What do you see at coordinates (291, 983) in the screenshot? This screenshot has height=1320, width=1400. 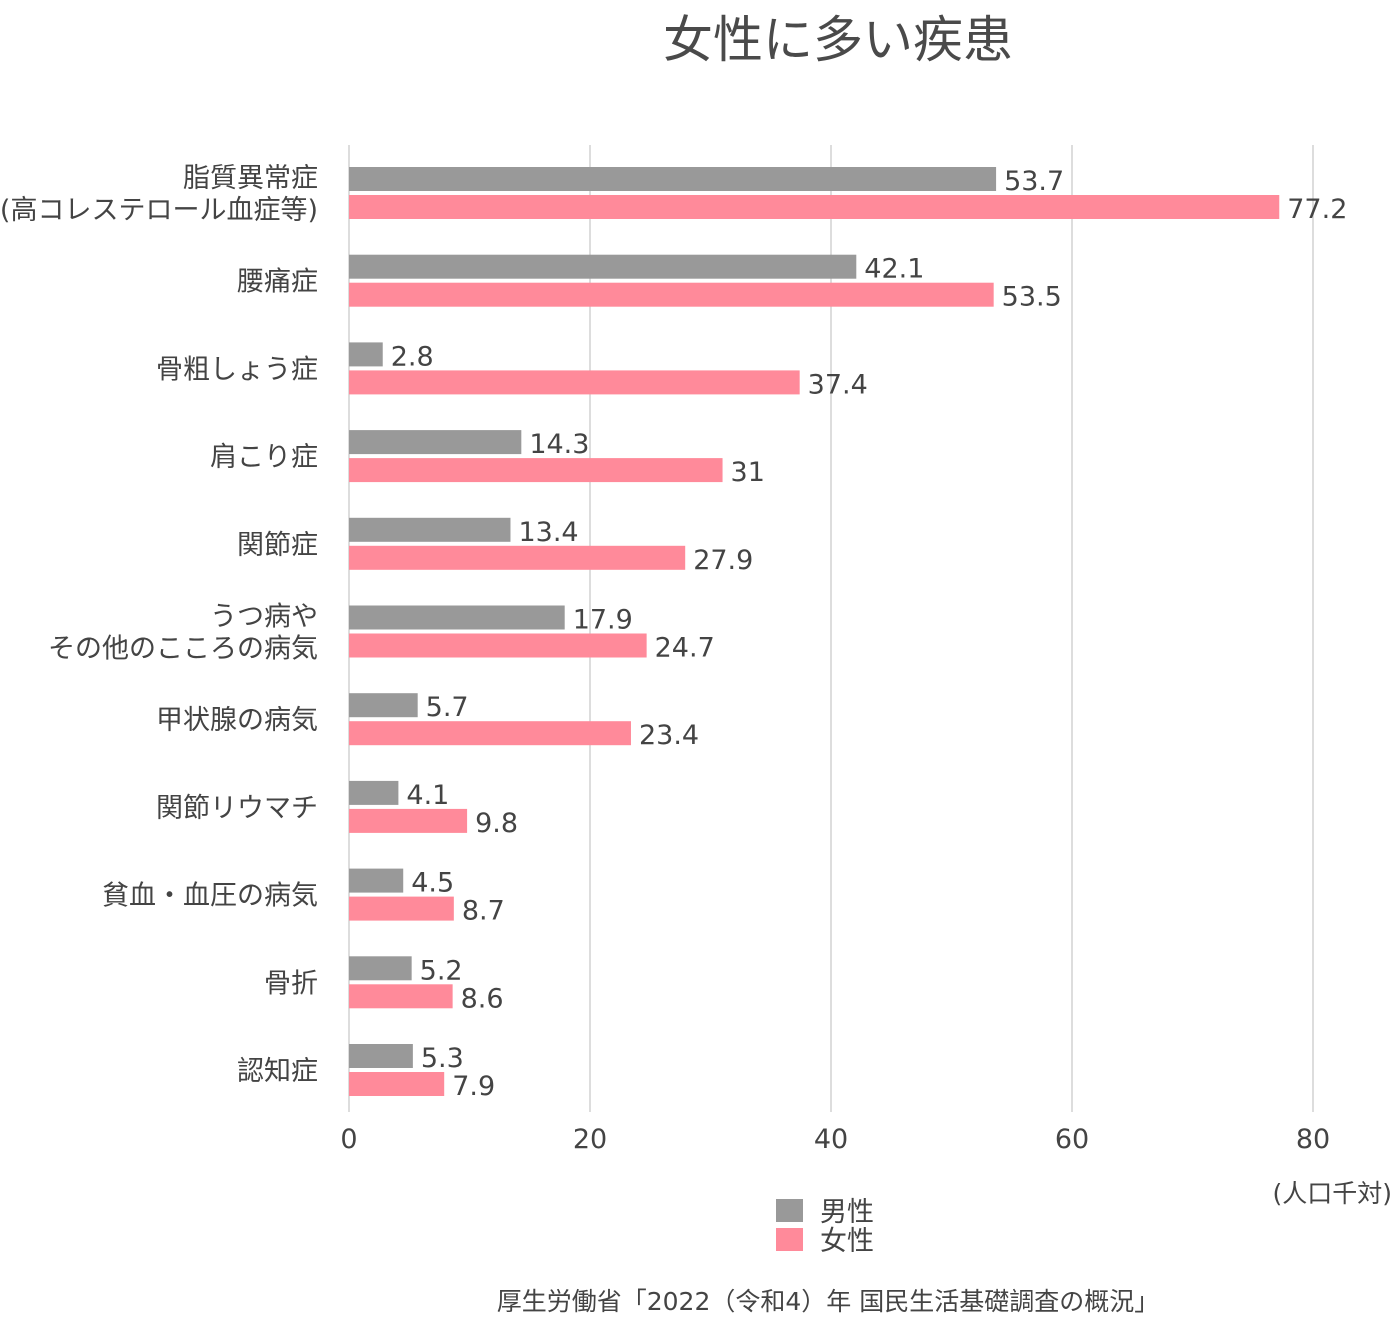 I see `category-label-9: 骨折` at bounding box center [291, 983].